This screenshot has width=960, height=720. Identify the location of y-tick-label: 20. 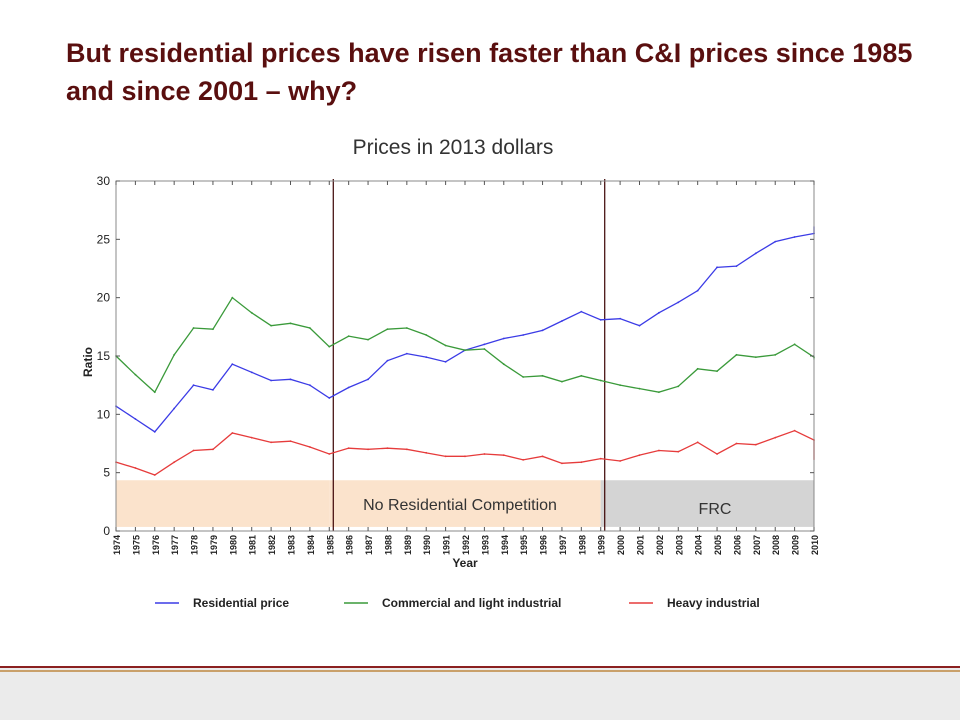
(104, 298).